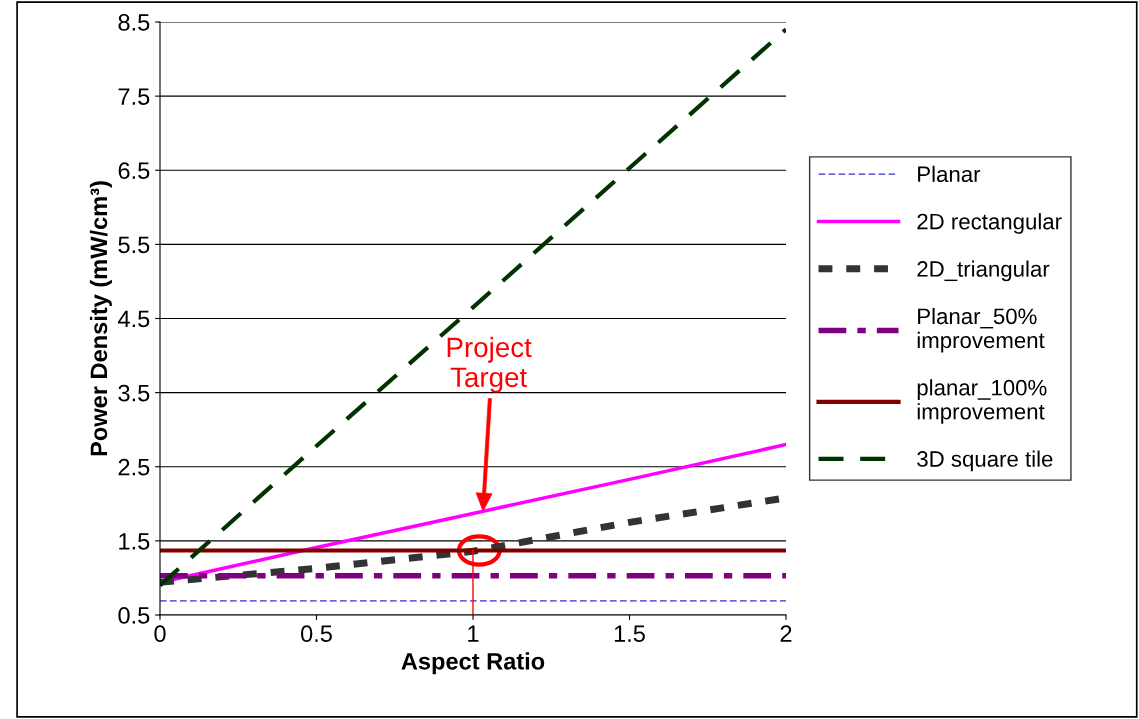 The width and height of the screenshot is (1139, 719). What do you see at coordinates (134, 615) in the screenshot?
I see `y-tick-label: 0.5` at bounding box center [134, 615].